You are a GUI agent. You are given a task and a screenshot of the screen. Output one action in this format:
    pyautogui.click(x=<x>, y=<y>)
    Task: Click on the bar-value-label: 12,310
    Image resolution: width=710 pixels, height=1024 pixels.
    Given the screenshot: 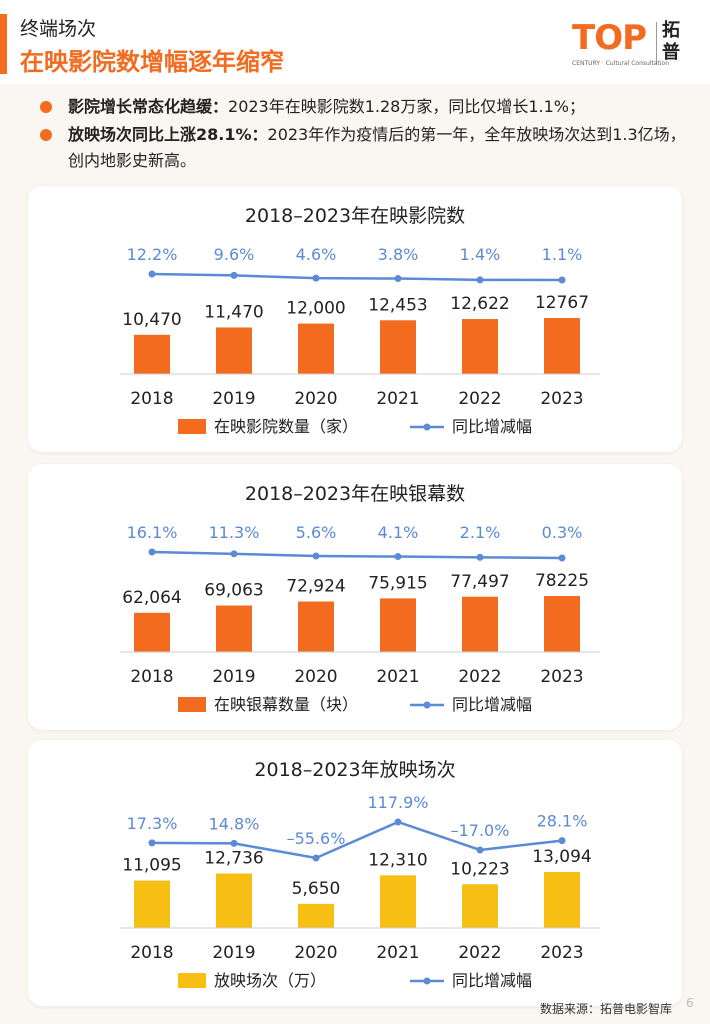 What is the action you would take?
    pyautogui.click(x=397, y=860)
    